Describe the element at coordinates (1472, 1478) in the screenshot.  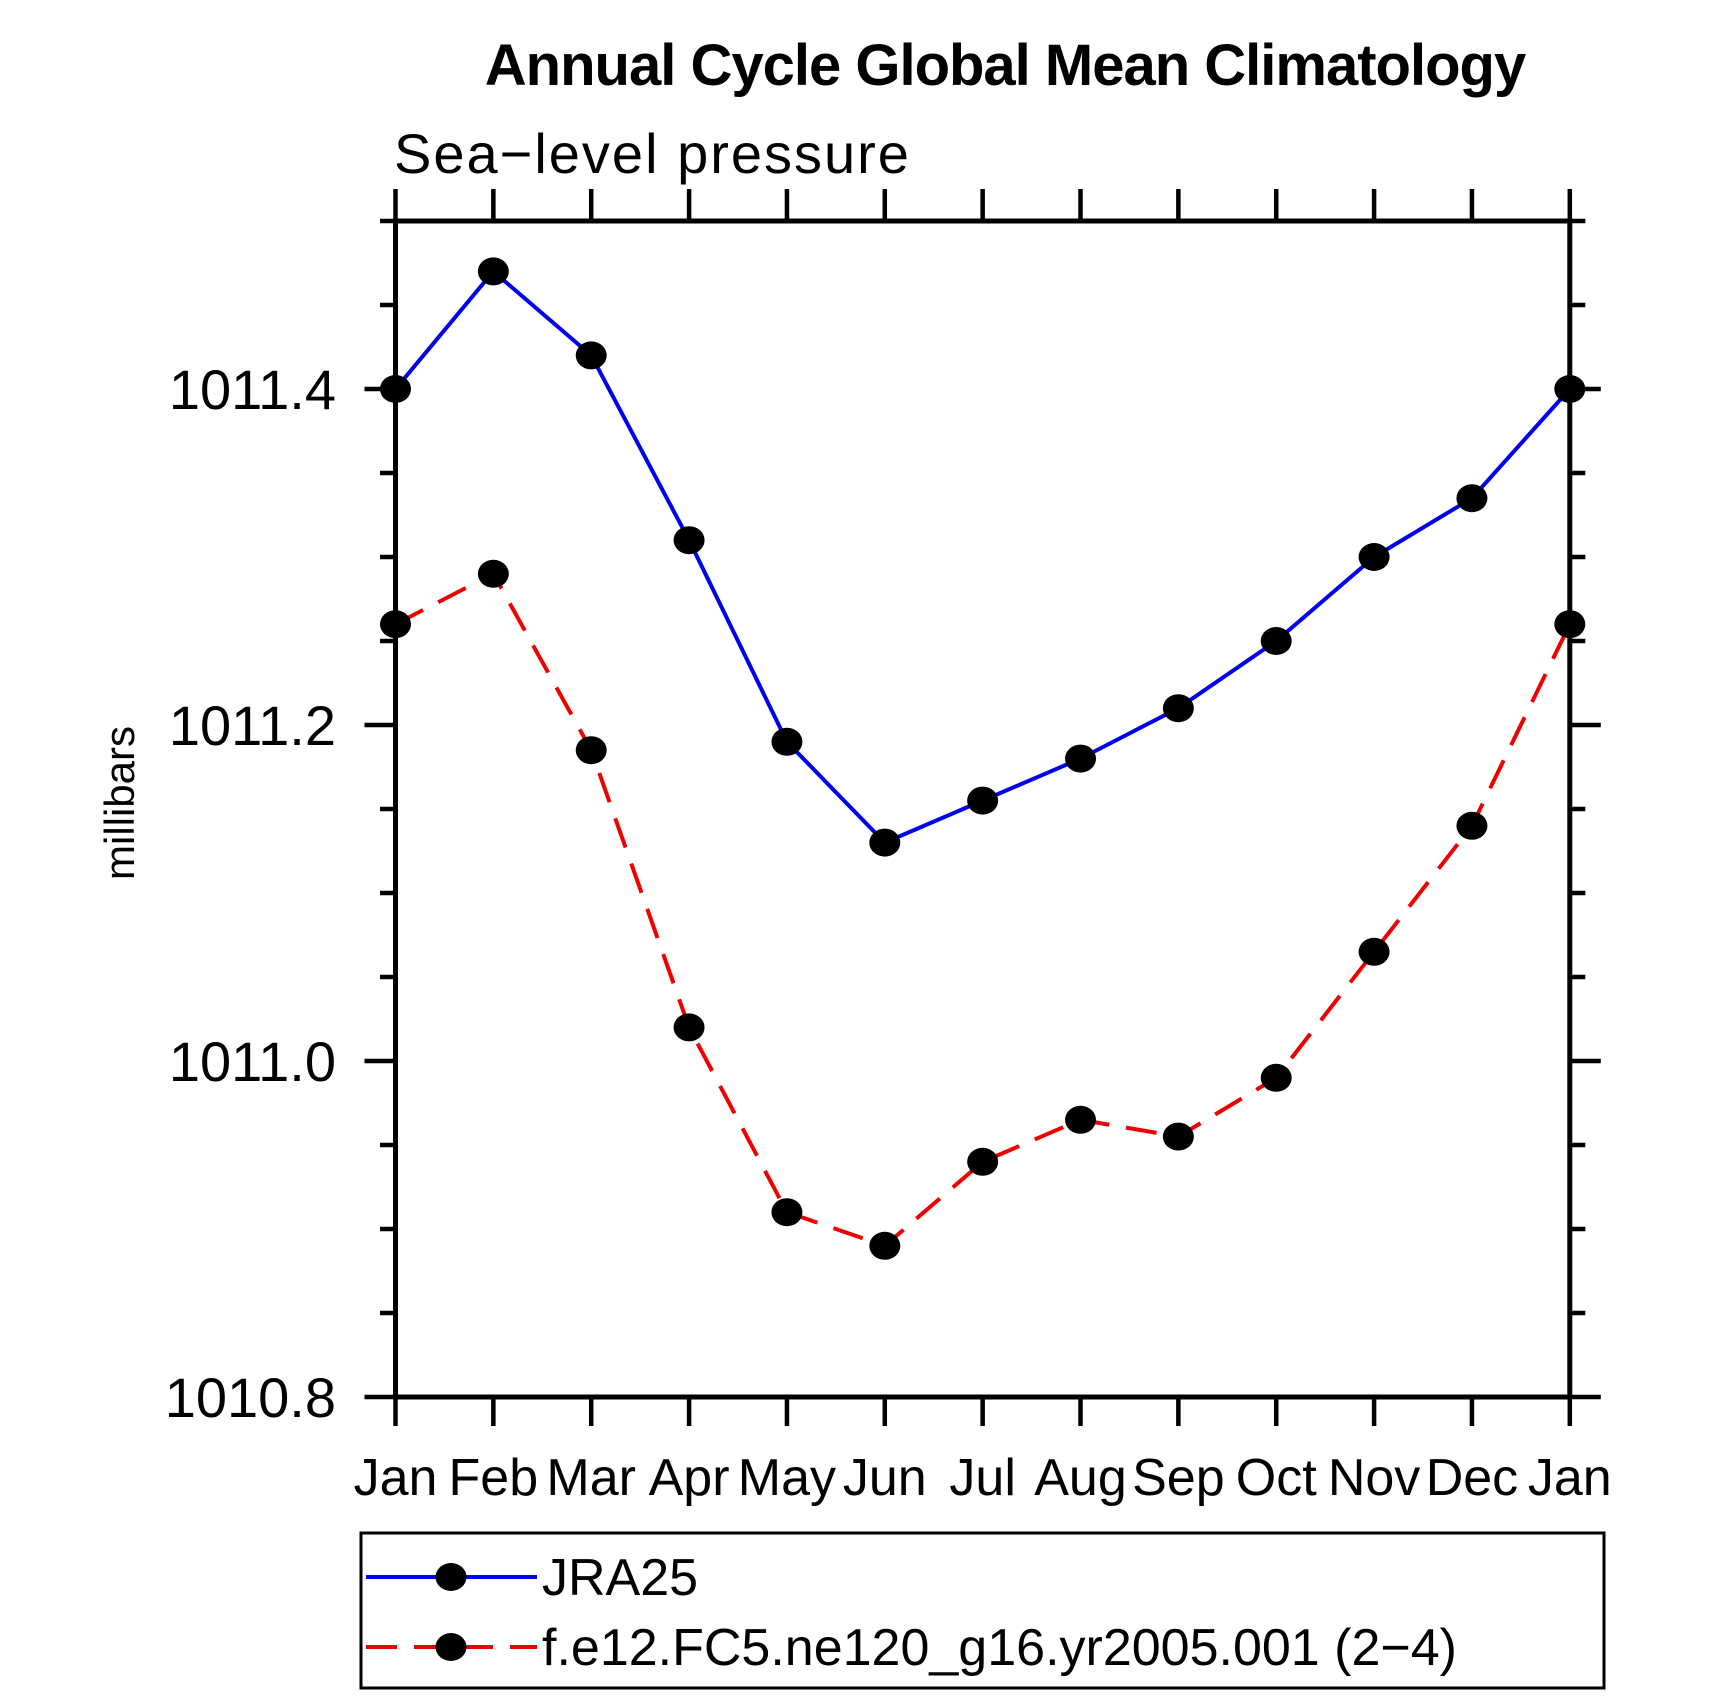
I see `x-tick-label: Dec` at that location.